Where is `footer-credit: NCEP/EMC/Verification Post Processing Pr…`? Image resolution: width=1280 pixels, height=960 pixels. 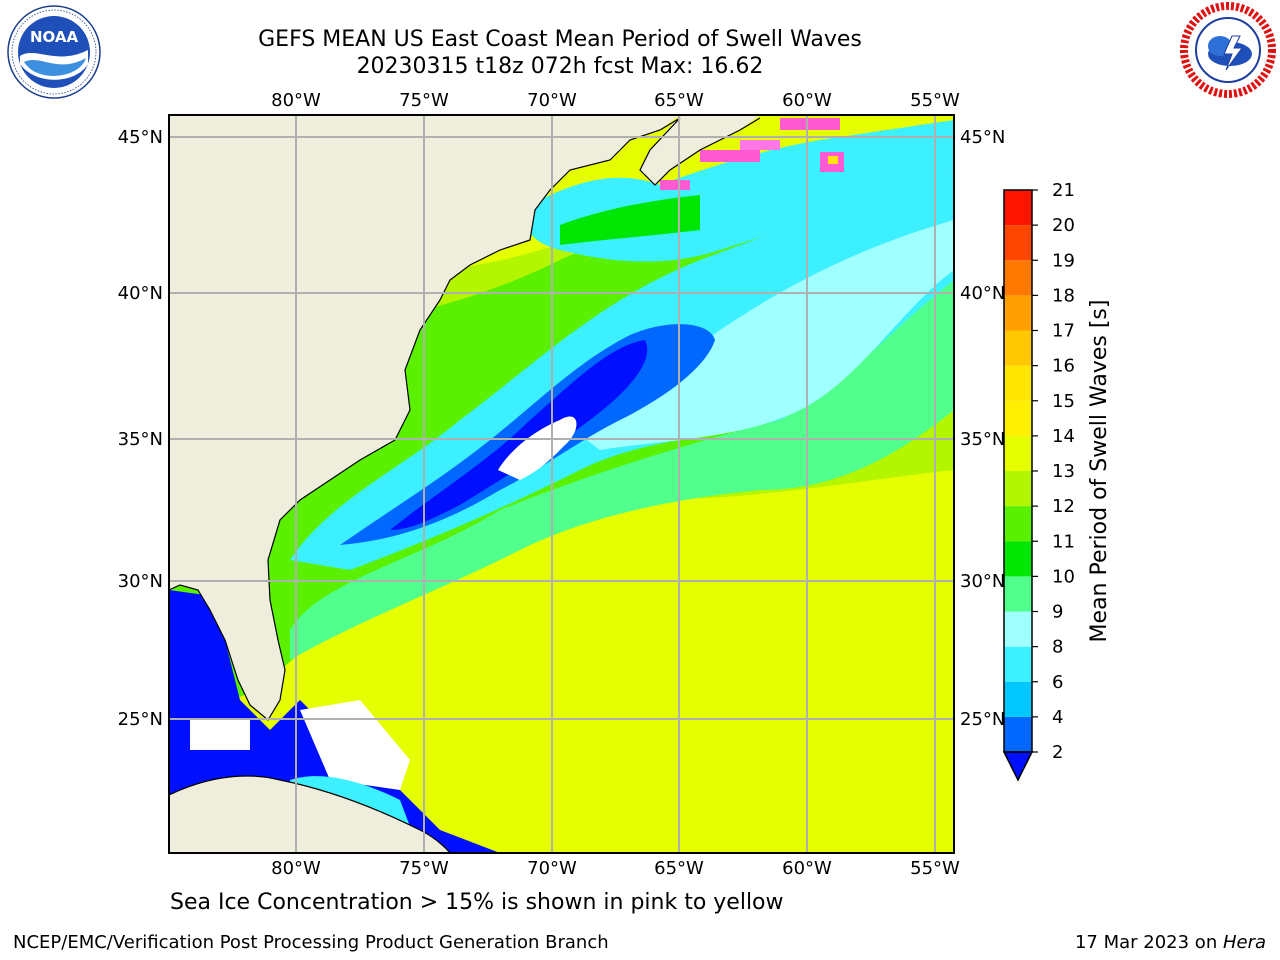
footer-credit: NCEP/EMC/Verification Post Processing Pr… is located at coordinates (311, 942).